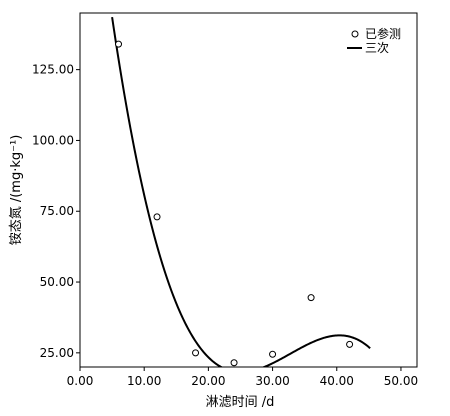 Image resolution: width=450 pixels, height=416 pixels. Describe the element at coordinates (57, 282) in the screenshot. I see `y-tick-label: 50.00` at that location.